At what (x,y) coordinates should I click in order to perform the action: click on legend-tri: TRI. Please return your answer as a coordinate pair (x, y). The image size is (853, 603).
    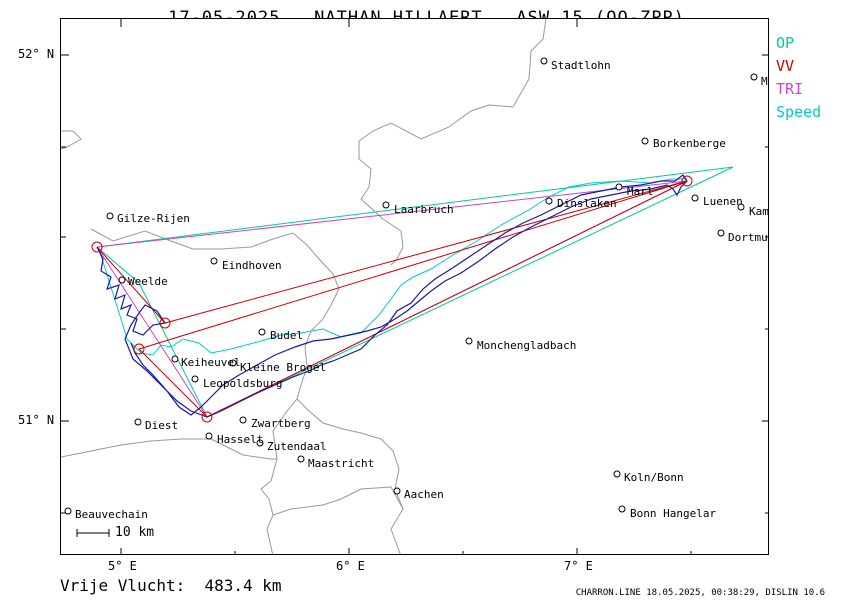
    Looking at the image, I should click on (790, 89).